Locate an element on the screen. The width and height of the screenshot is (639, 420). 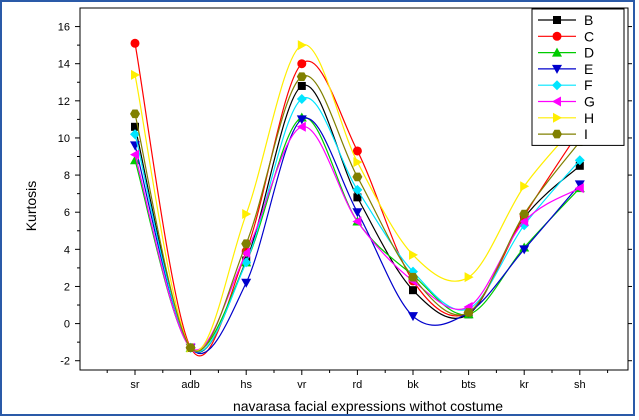
legend-label: G is located at coordinates (589, 102).